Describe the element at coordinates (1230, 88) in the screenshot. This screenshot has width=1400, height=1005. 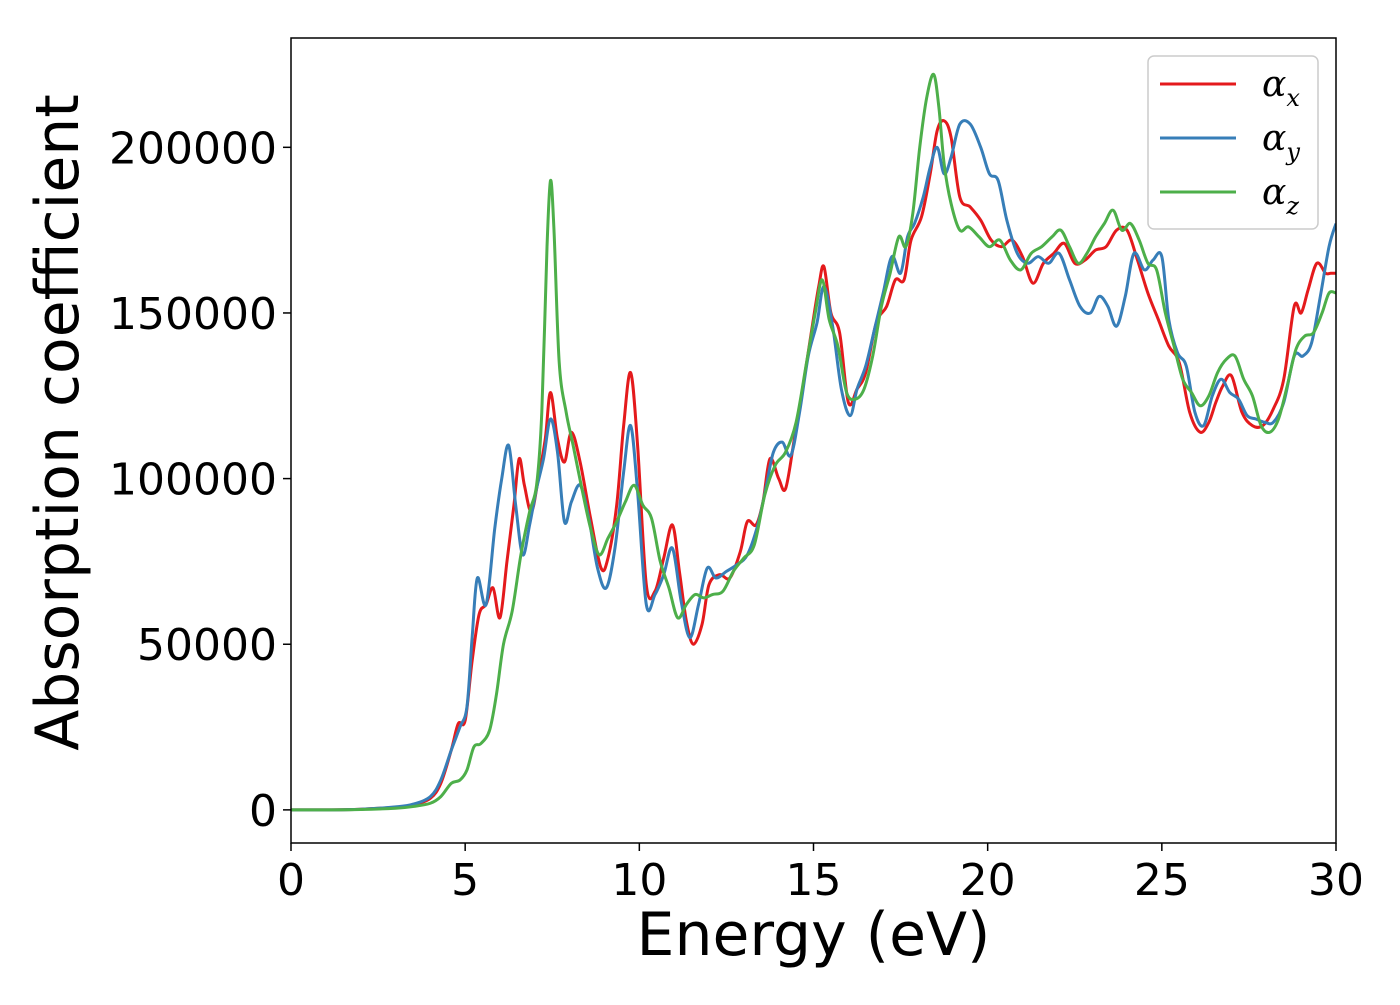
I see `legend-item-x: αx` at that location.